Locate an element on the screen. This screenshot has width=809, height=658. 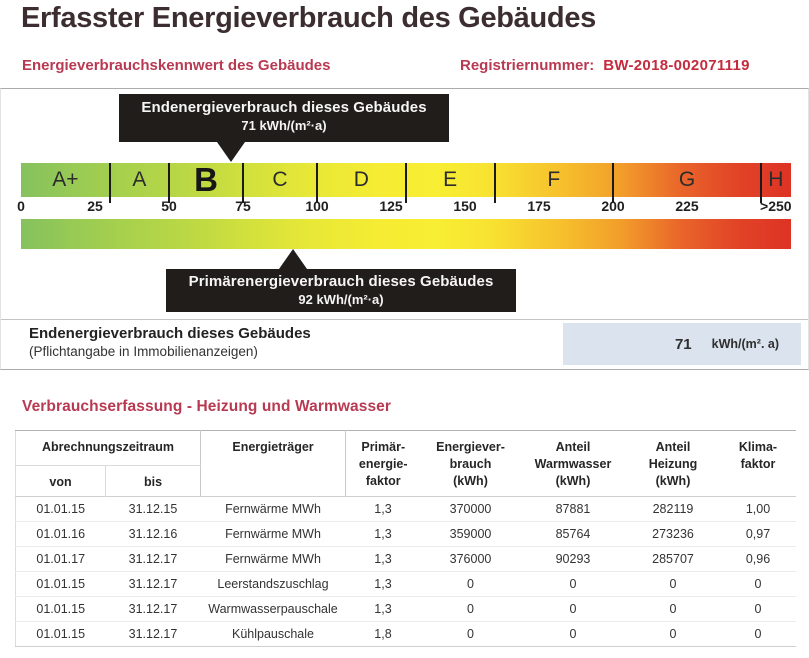
col-header-abrechnungszeitraum: Abrechnungszeitraum is located at coordinates (108, 448).